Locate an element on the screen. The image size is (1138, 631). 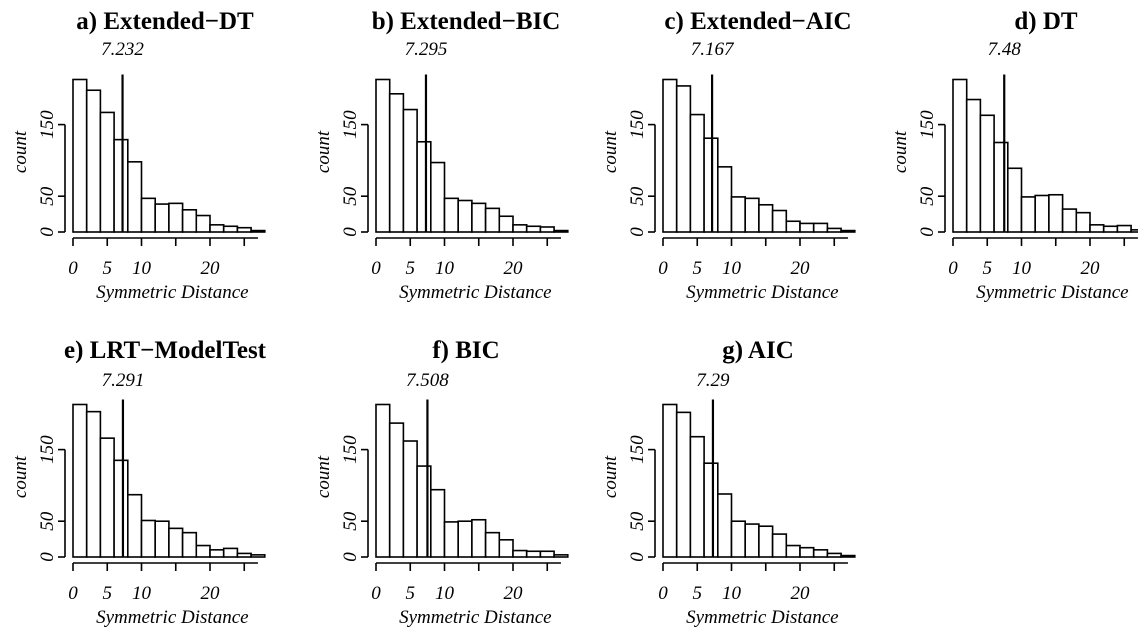
mean-label: 7.167 is located at coordinates (713, 49).